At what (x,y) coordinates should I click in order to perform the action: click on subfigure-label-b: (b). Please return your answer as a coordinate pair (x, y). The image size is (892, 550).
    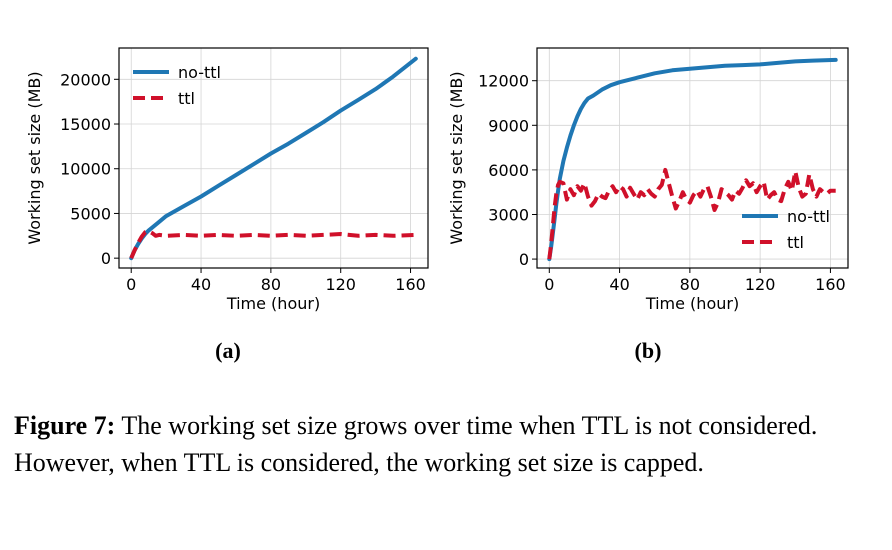
    Looking at the image, I should click on (648, 350).